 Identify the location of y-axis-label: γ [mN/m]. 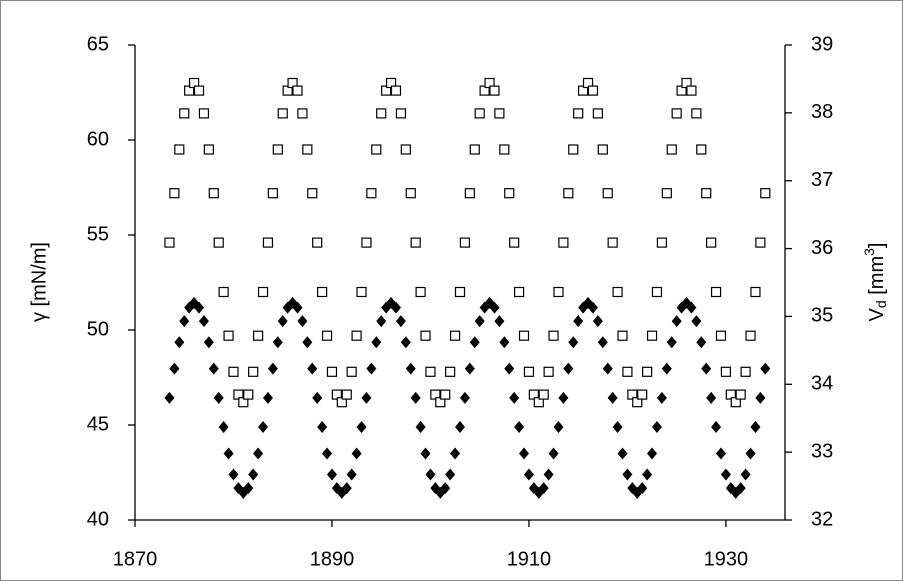
(39, 282).